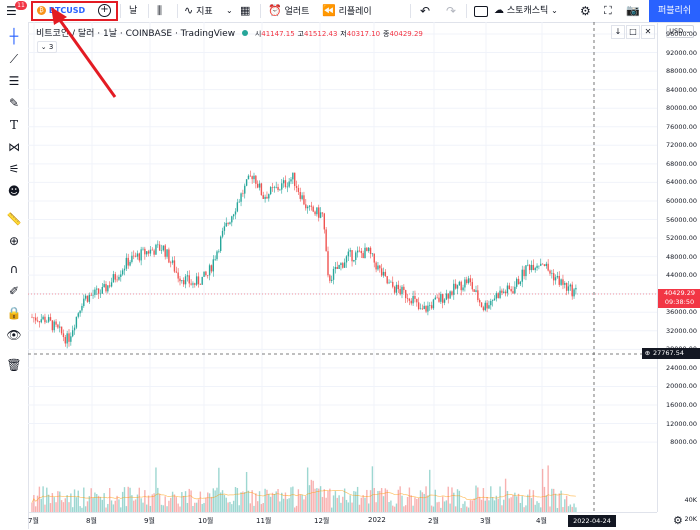 The height and width of the screenshot is (530, 700). Describe the element at coordinates (11, 11) in the screenshot. I see `menu-icon: ☰` at that location.